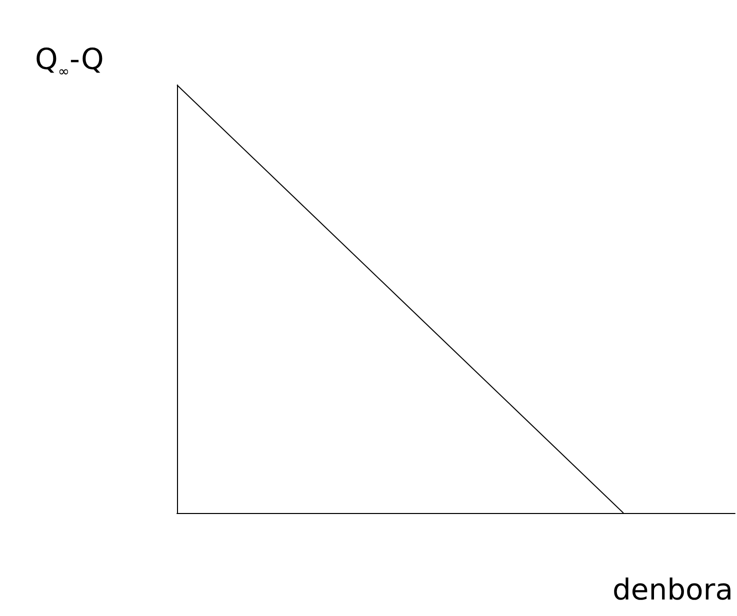 The image size is (737, 616). What do you see at coordinates (69, 61) in the screenshot?
I see `y-axis-title: Q$_{∞}$-Q` at bounding box center [69, 61].